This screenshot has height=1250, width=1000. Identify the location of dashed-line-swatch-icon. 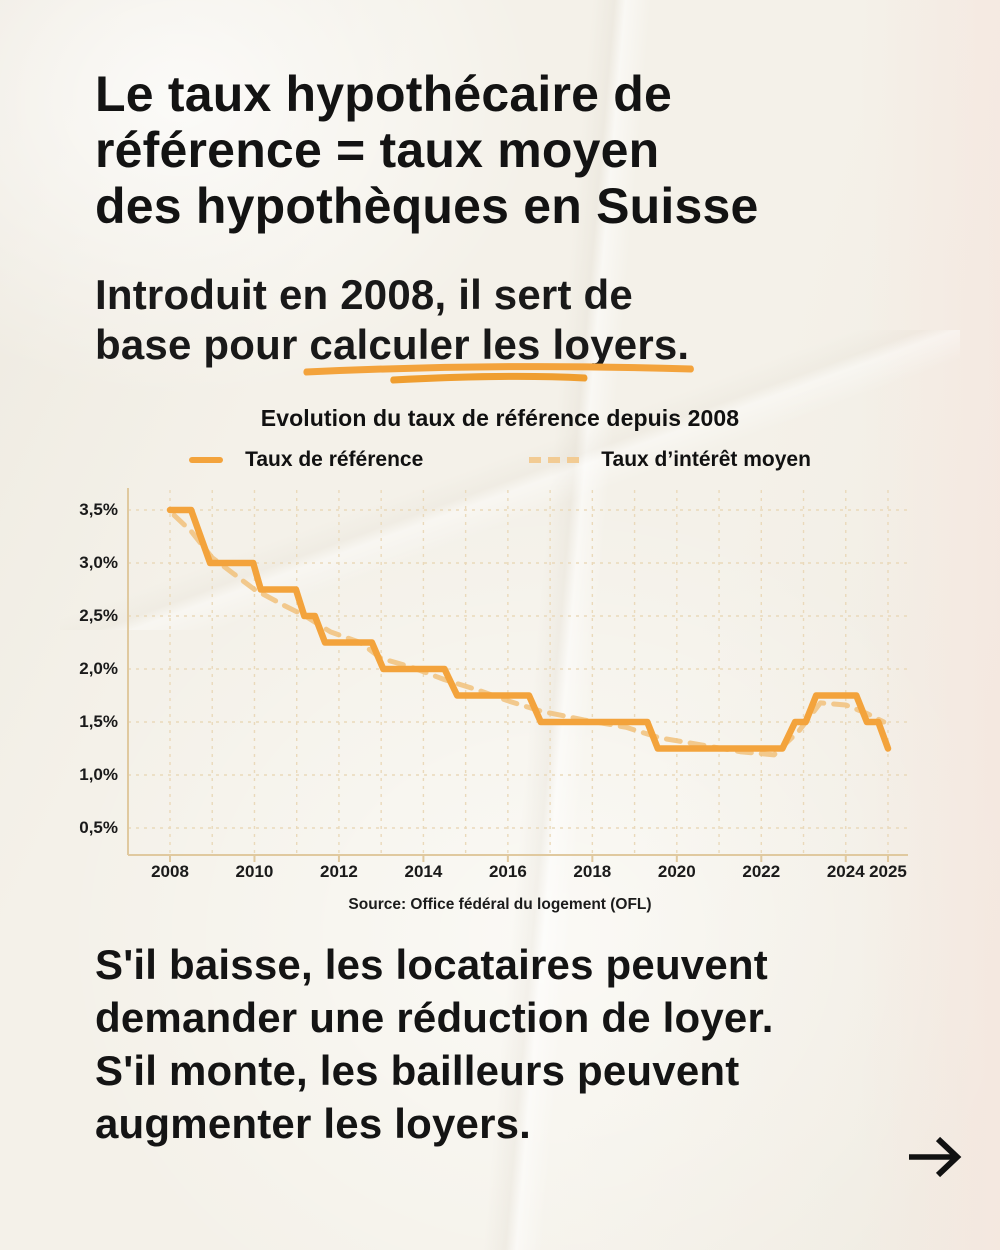
(554, 460).